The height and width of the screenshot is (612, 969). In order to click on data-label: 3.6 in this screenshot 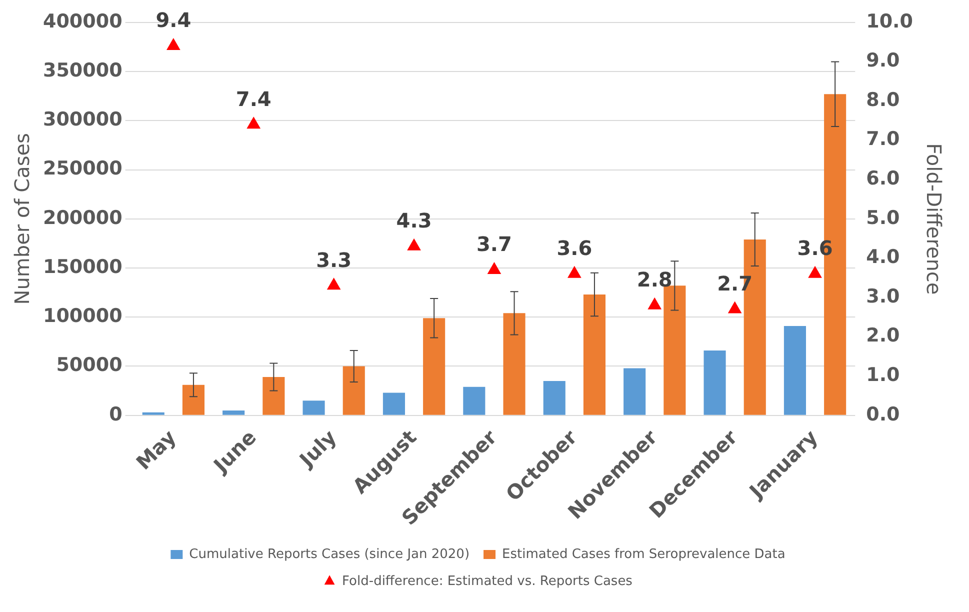, I will do `click(574, 248)`.